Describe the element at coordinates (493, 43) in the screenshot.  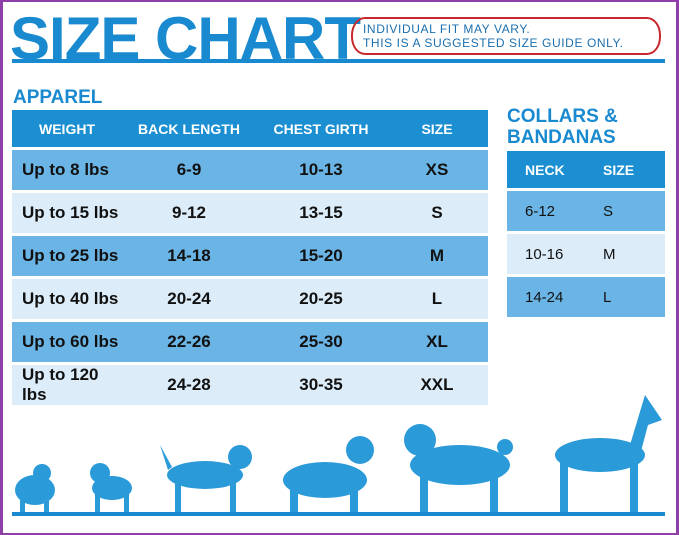
I see `disclaimer-line-2: THIS IS A SUGGESTED SIZE GUIDE ONLY.` at that location.